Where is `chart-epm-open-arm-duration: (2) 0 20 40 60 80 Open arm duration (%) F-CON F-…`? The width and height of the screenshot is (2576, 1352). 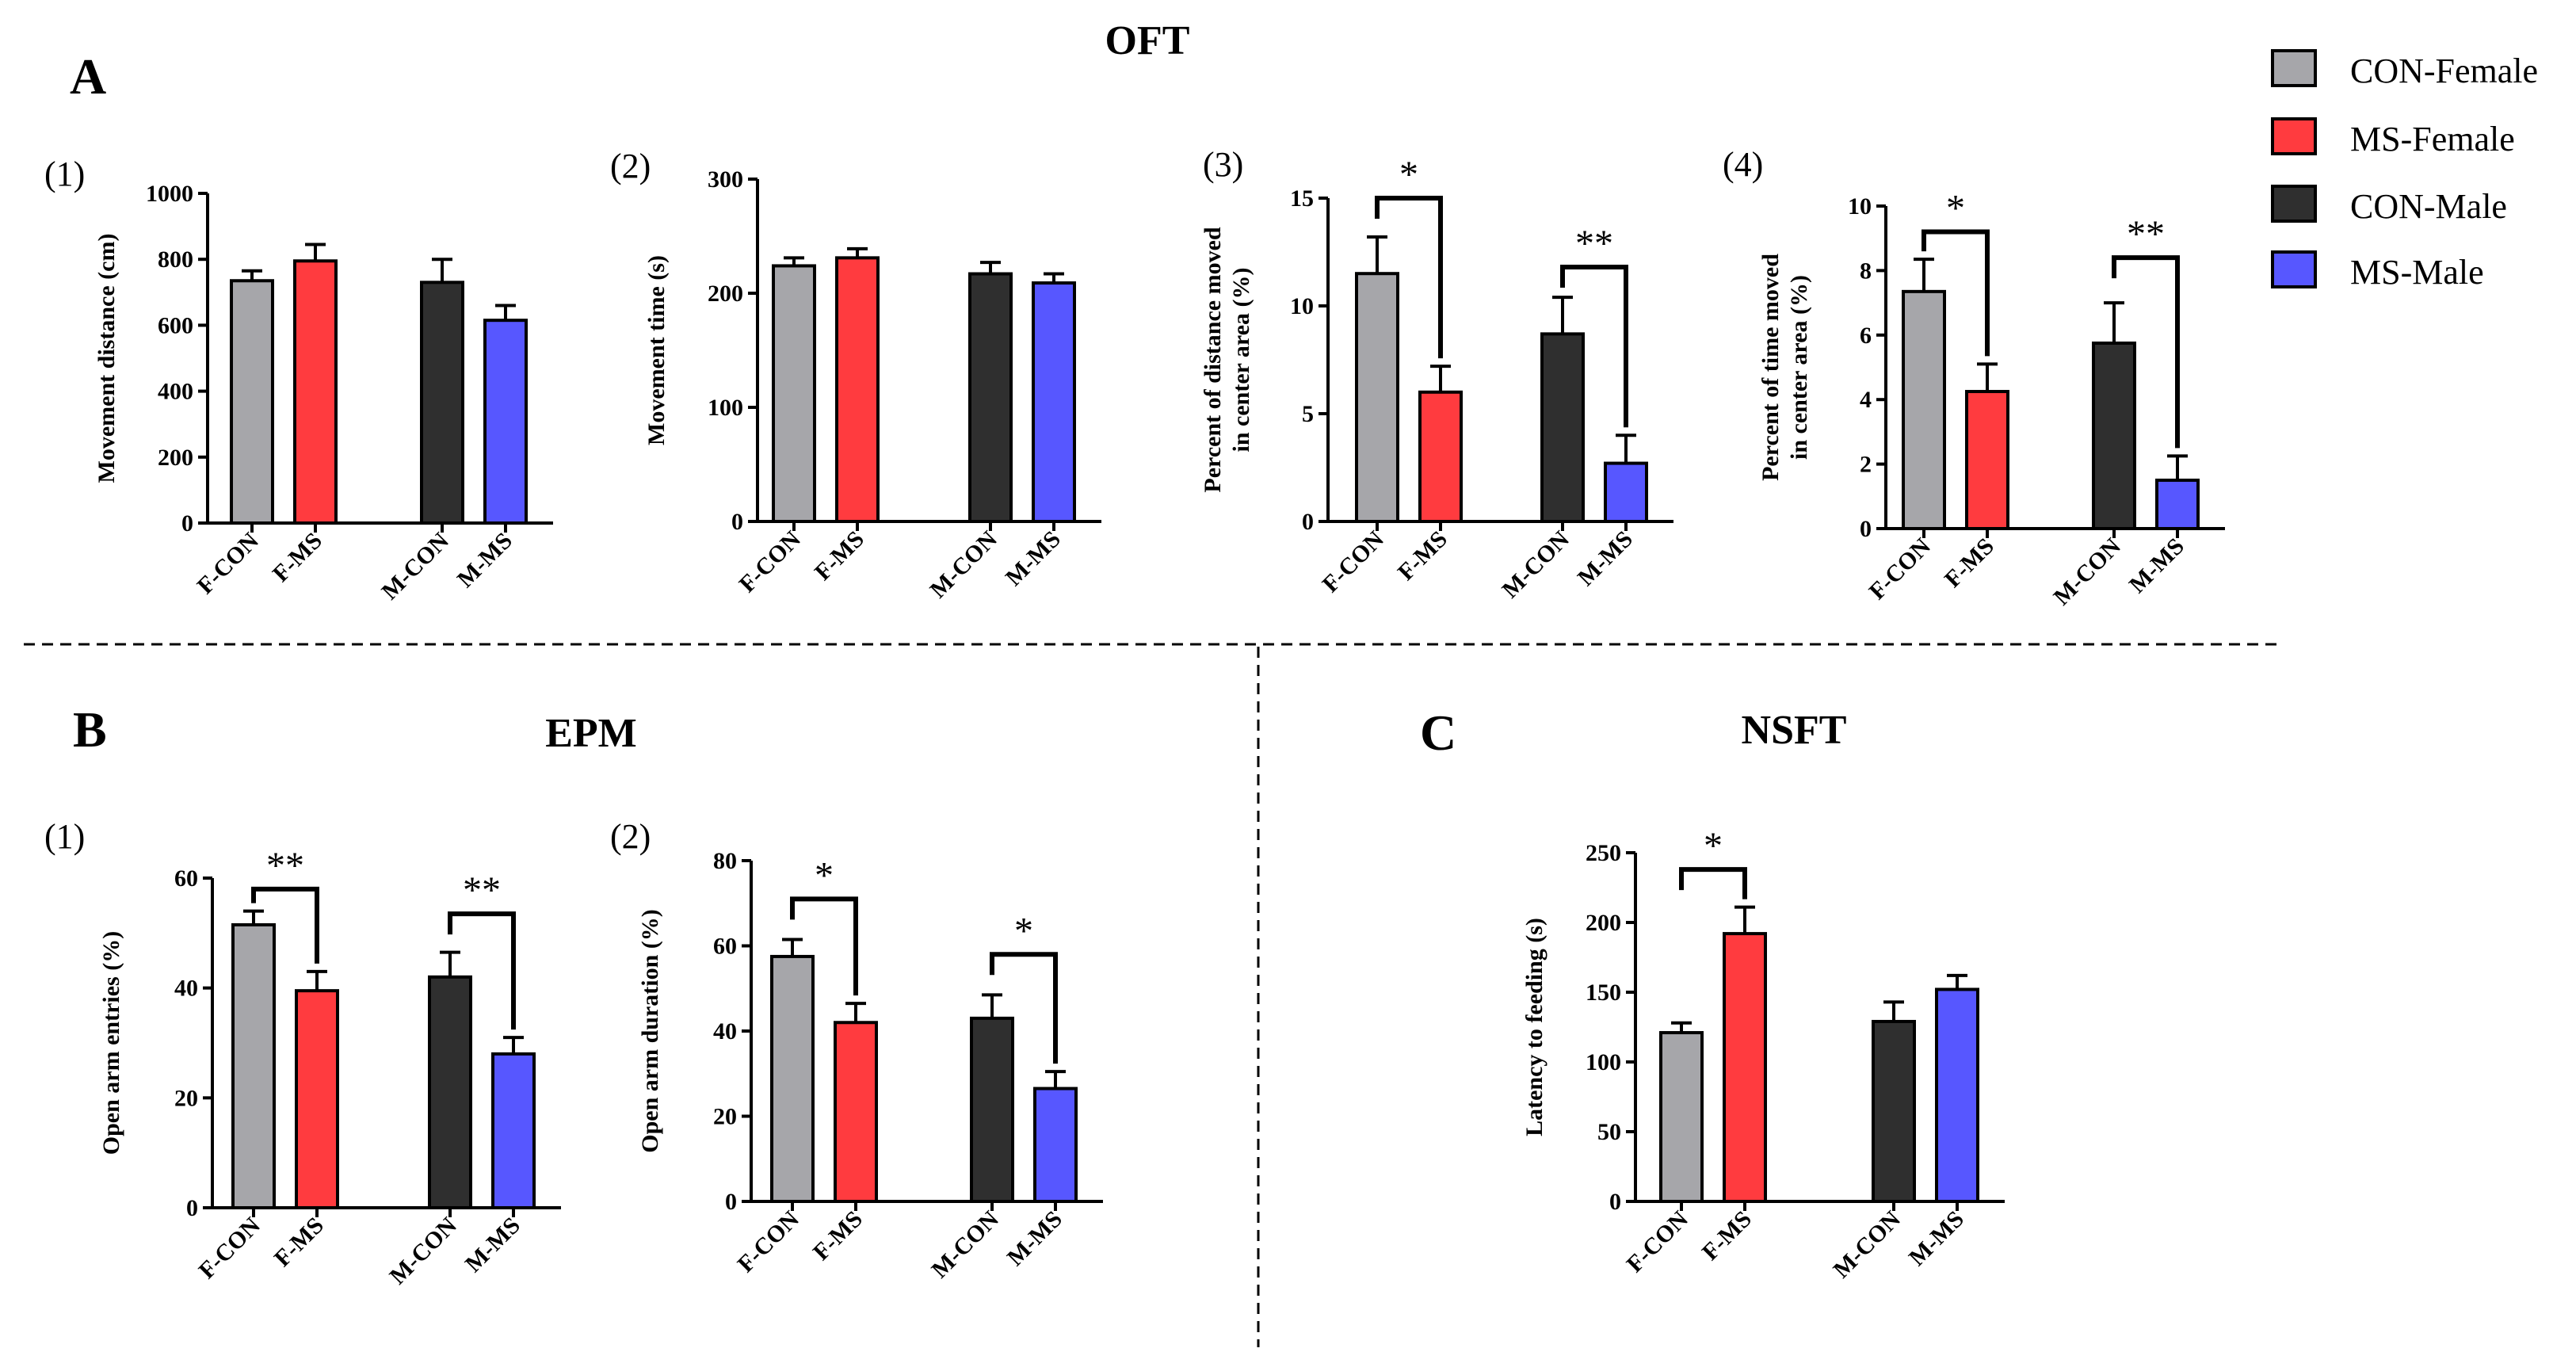
chart-epm-open-arm-duration: (2) 0 20 40 60 80 Open arm duration (%) F-CON F-… is located at coordinates (856, 1050).